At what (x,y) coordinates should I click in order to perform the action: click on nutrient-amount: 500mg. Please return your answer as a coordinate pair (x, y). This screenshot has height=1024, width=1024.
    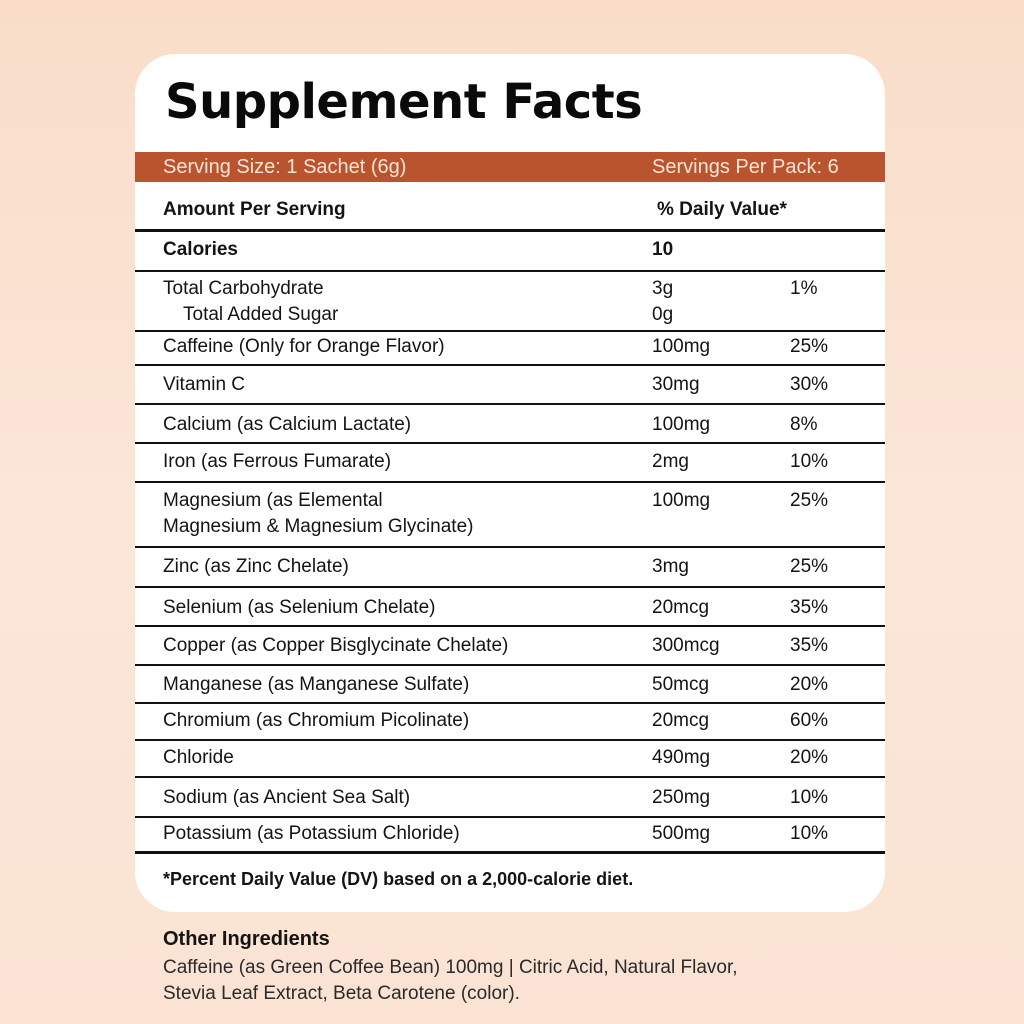
    Looking at the image, I should click on (681, 833).